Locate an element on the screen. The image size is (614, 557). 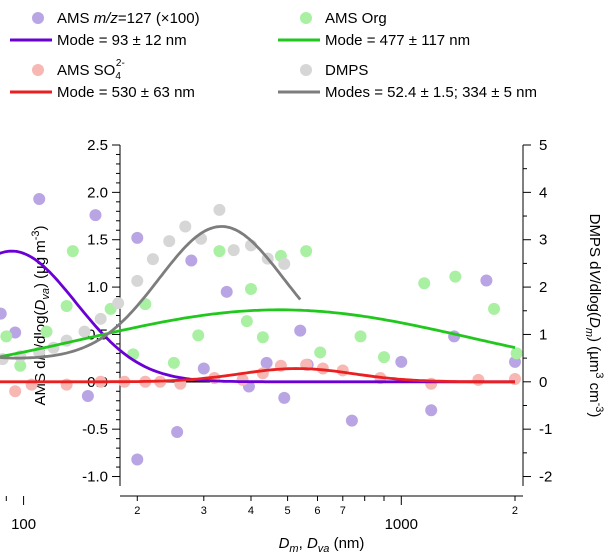
legend-marker-label: AMS Org is located at coordinates (356, 18).